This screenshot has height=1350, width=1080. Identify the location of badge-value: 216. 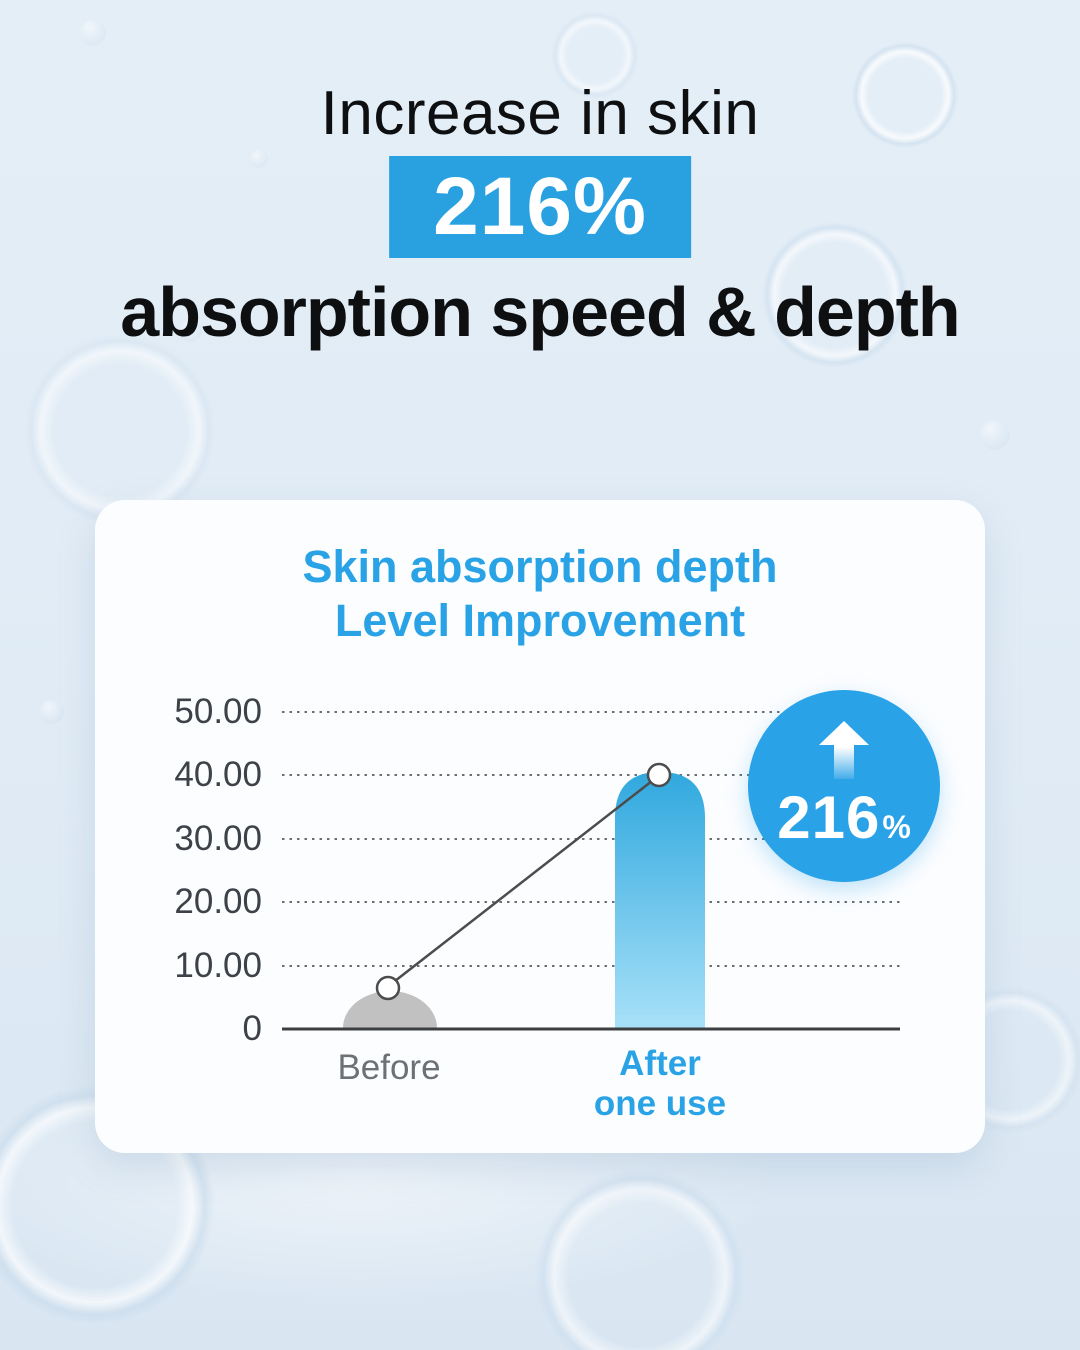
(829, 817).